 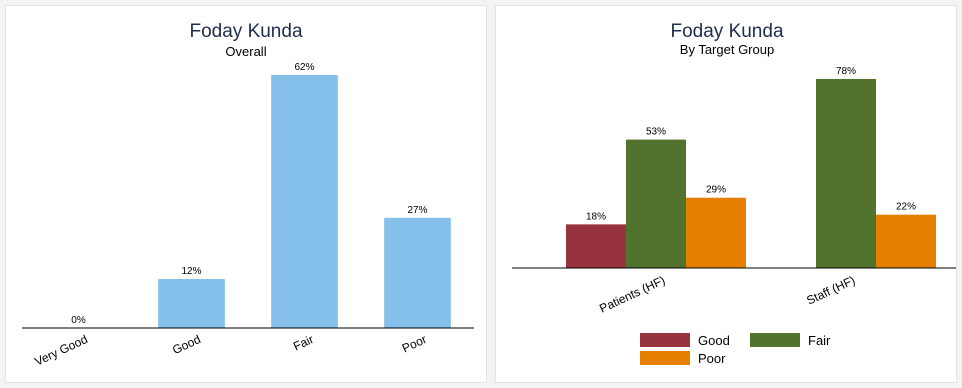 What do you see at coordinates (60, 350) in the screenshot?
I see `x-tick-label: Very Good` at bounding box center [60, 350].